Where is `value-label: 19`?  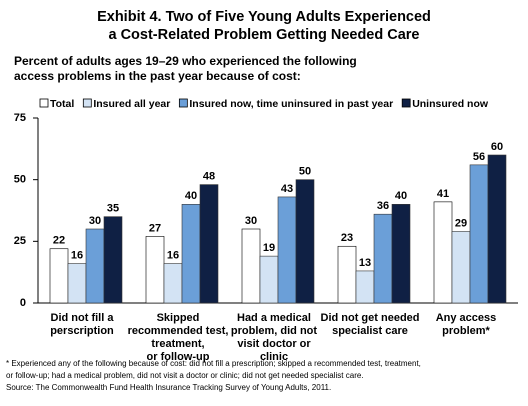 value-label: 19 is located at coordinates (269, 248).